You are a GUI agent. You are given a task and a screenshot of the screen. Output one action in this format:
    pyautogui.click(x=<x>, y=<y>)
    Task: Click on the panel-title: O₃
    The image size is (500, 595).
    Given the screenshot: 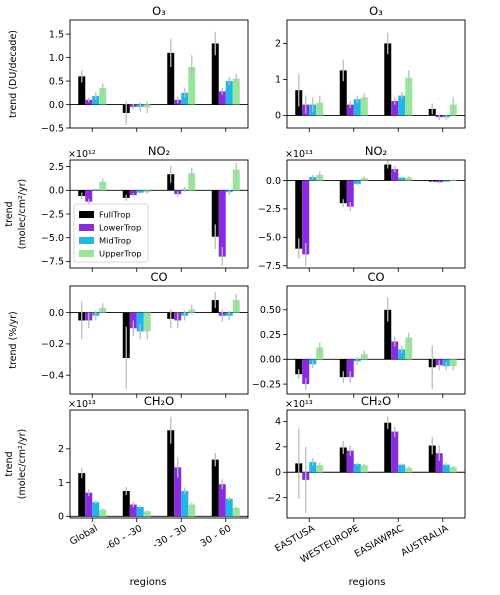 What is the action you would take?
    pyautogui.click(x=159, y=11)
    